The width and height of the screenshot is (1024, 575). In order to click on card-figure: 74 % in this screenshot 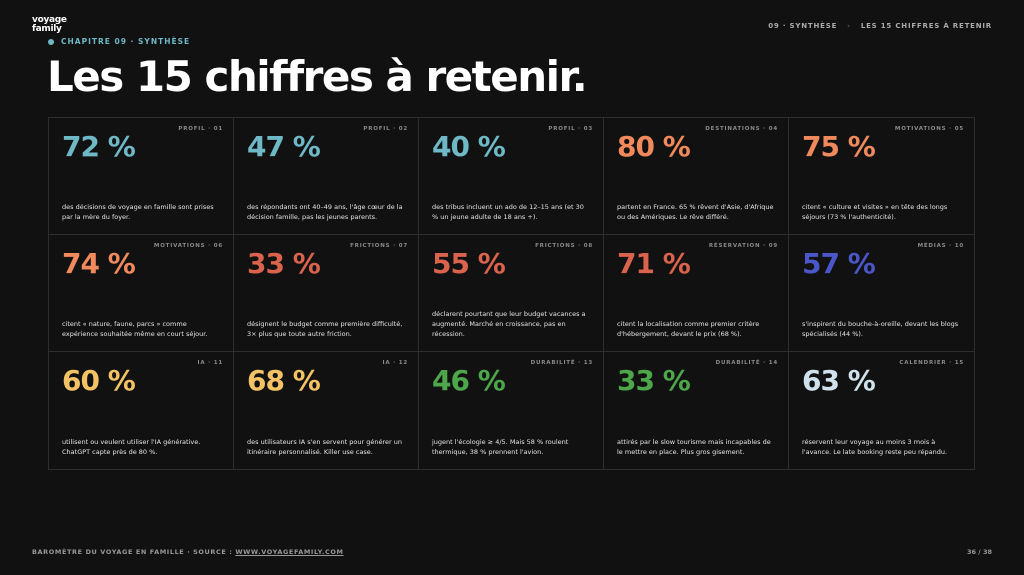, I will do `click(99, 263)`.